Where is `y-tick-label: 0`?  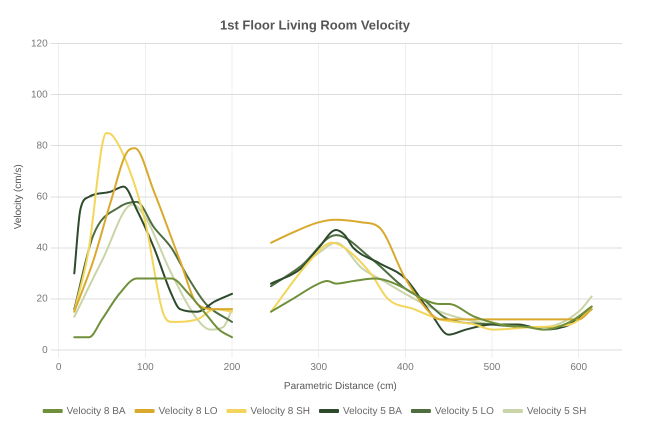
y-tick-label: 0 is located at coordinates (45, 350).